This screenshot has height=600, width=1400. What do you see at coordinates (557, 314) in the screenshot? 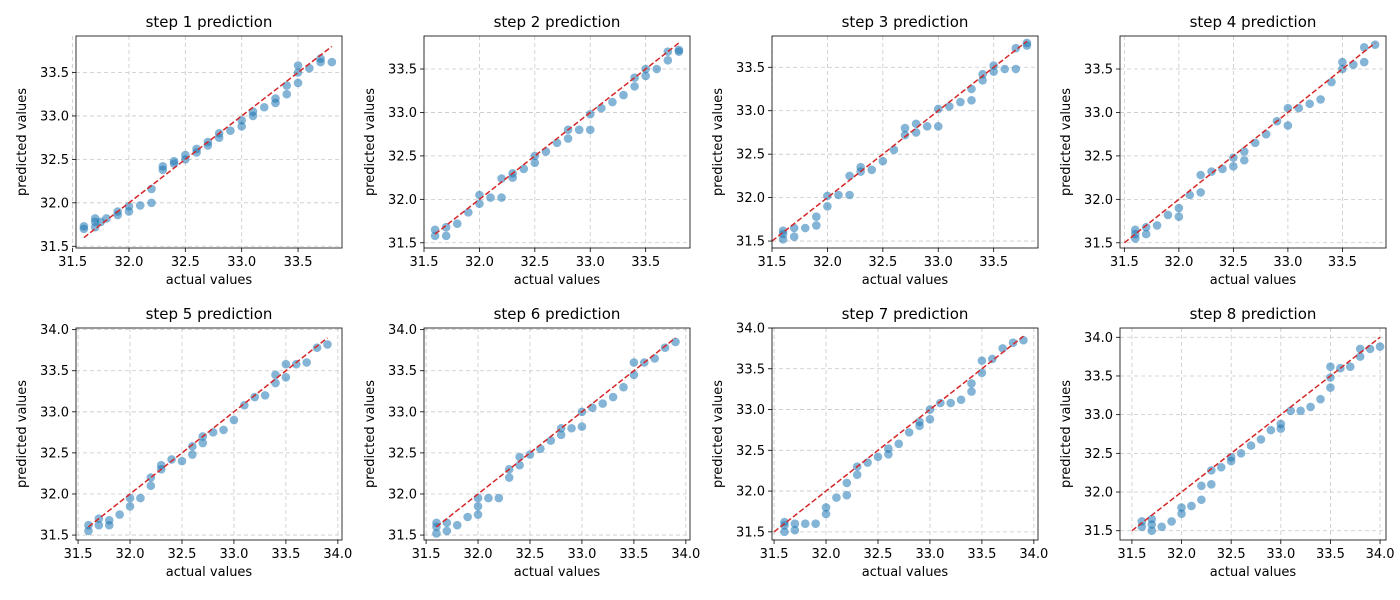
I see `chart-title: step 6 prediction` at bounding box center [557, 314].